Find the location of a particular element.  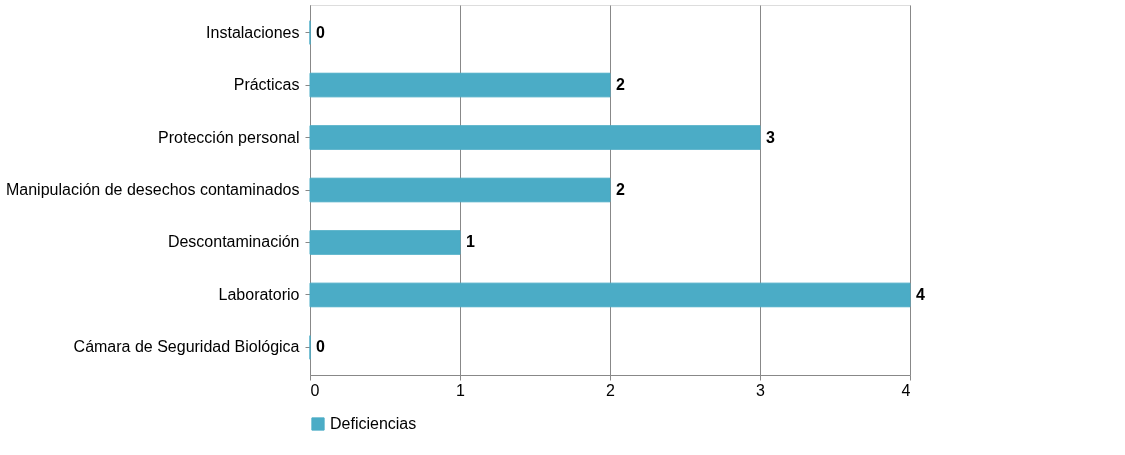

y-tick-label: Protección personal is located at coordinates (229, 137).